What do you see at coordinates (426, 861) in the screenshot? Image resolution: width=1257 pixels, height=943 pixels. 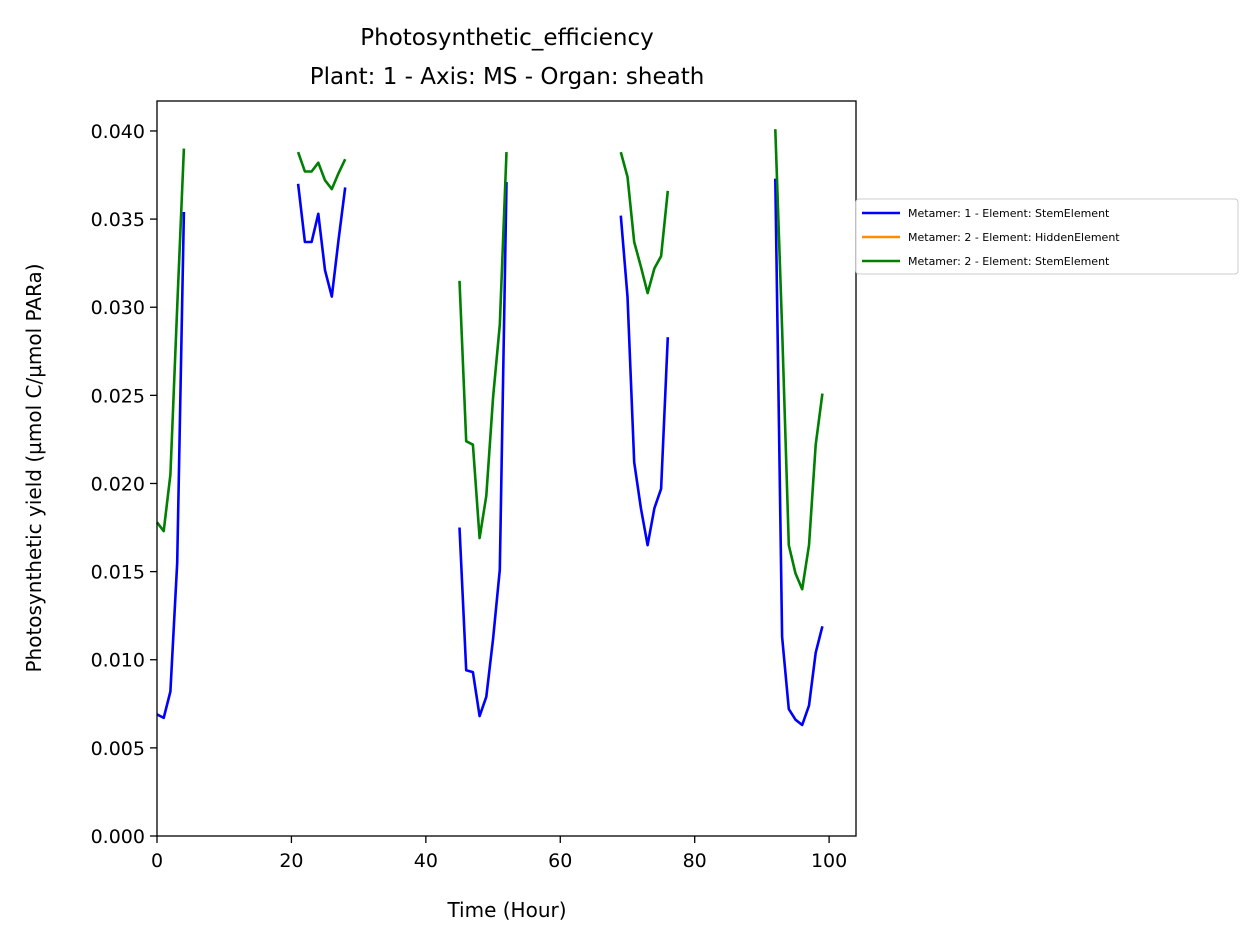 I see `x-tick-label: 40` at bounding box center [426, 861].